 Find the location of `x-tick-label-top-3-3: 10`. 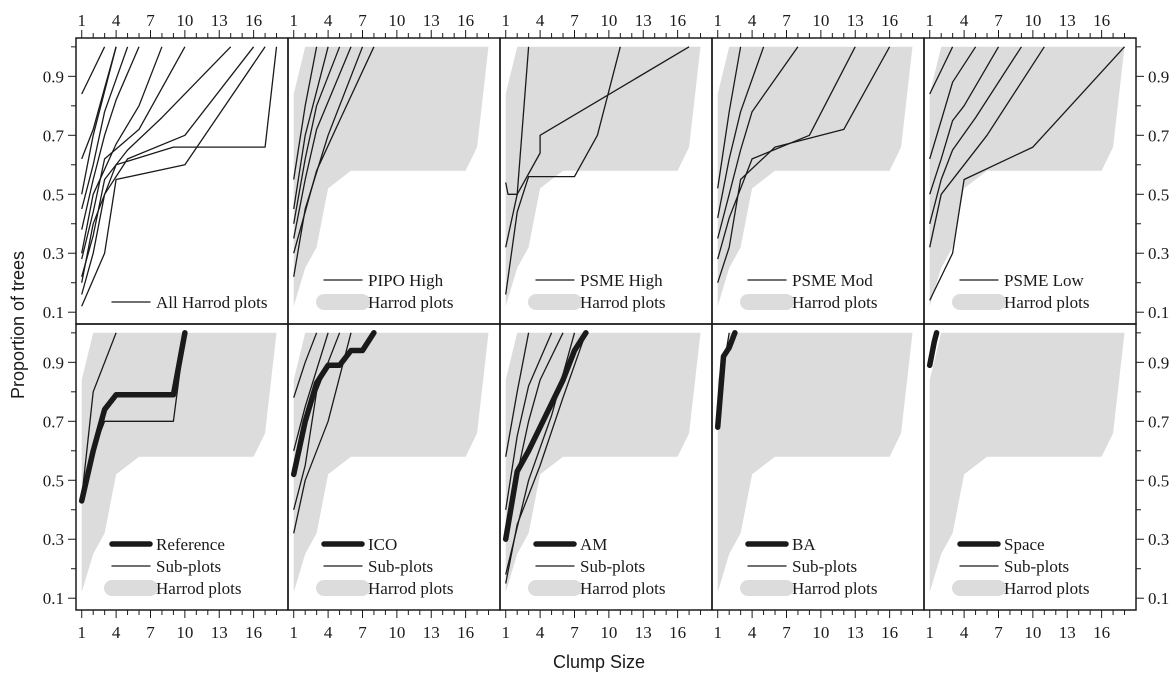

x-tick-label-top-3-3: 10 is located at coordinates (820, 20).